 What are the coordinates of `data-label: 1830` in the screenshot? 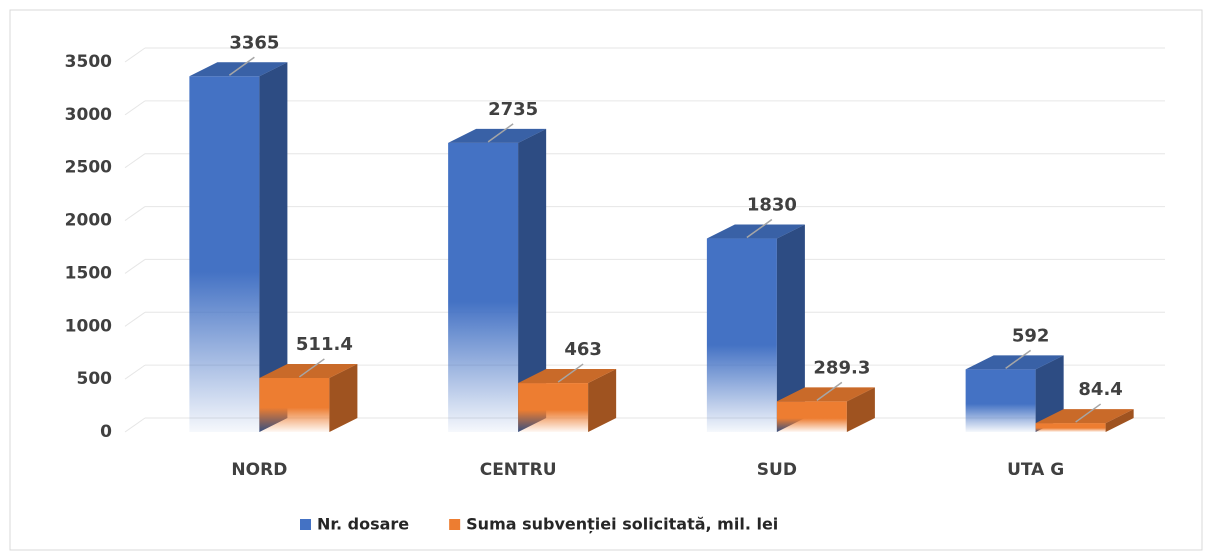 It's located at (772, 205).